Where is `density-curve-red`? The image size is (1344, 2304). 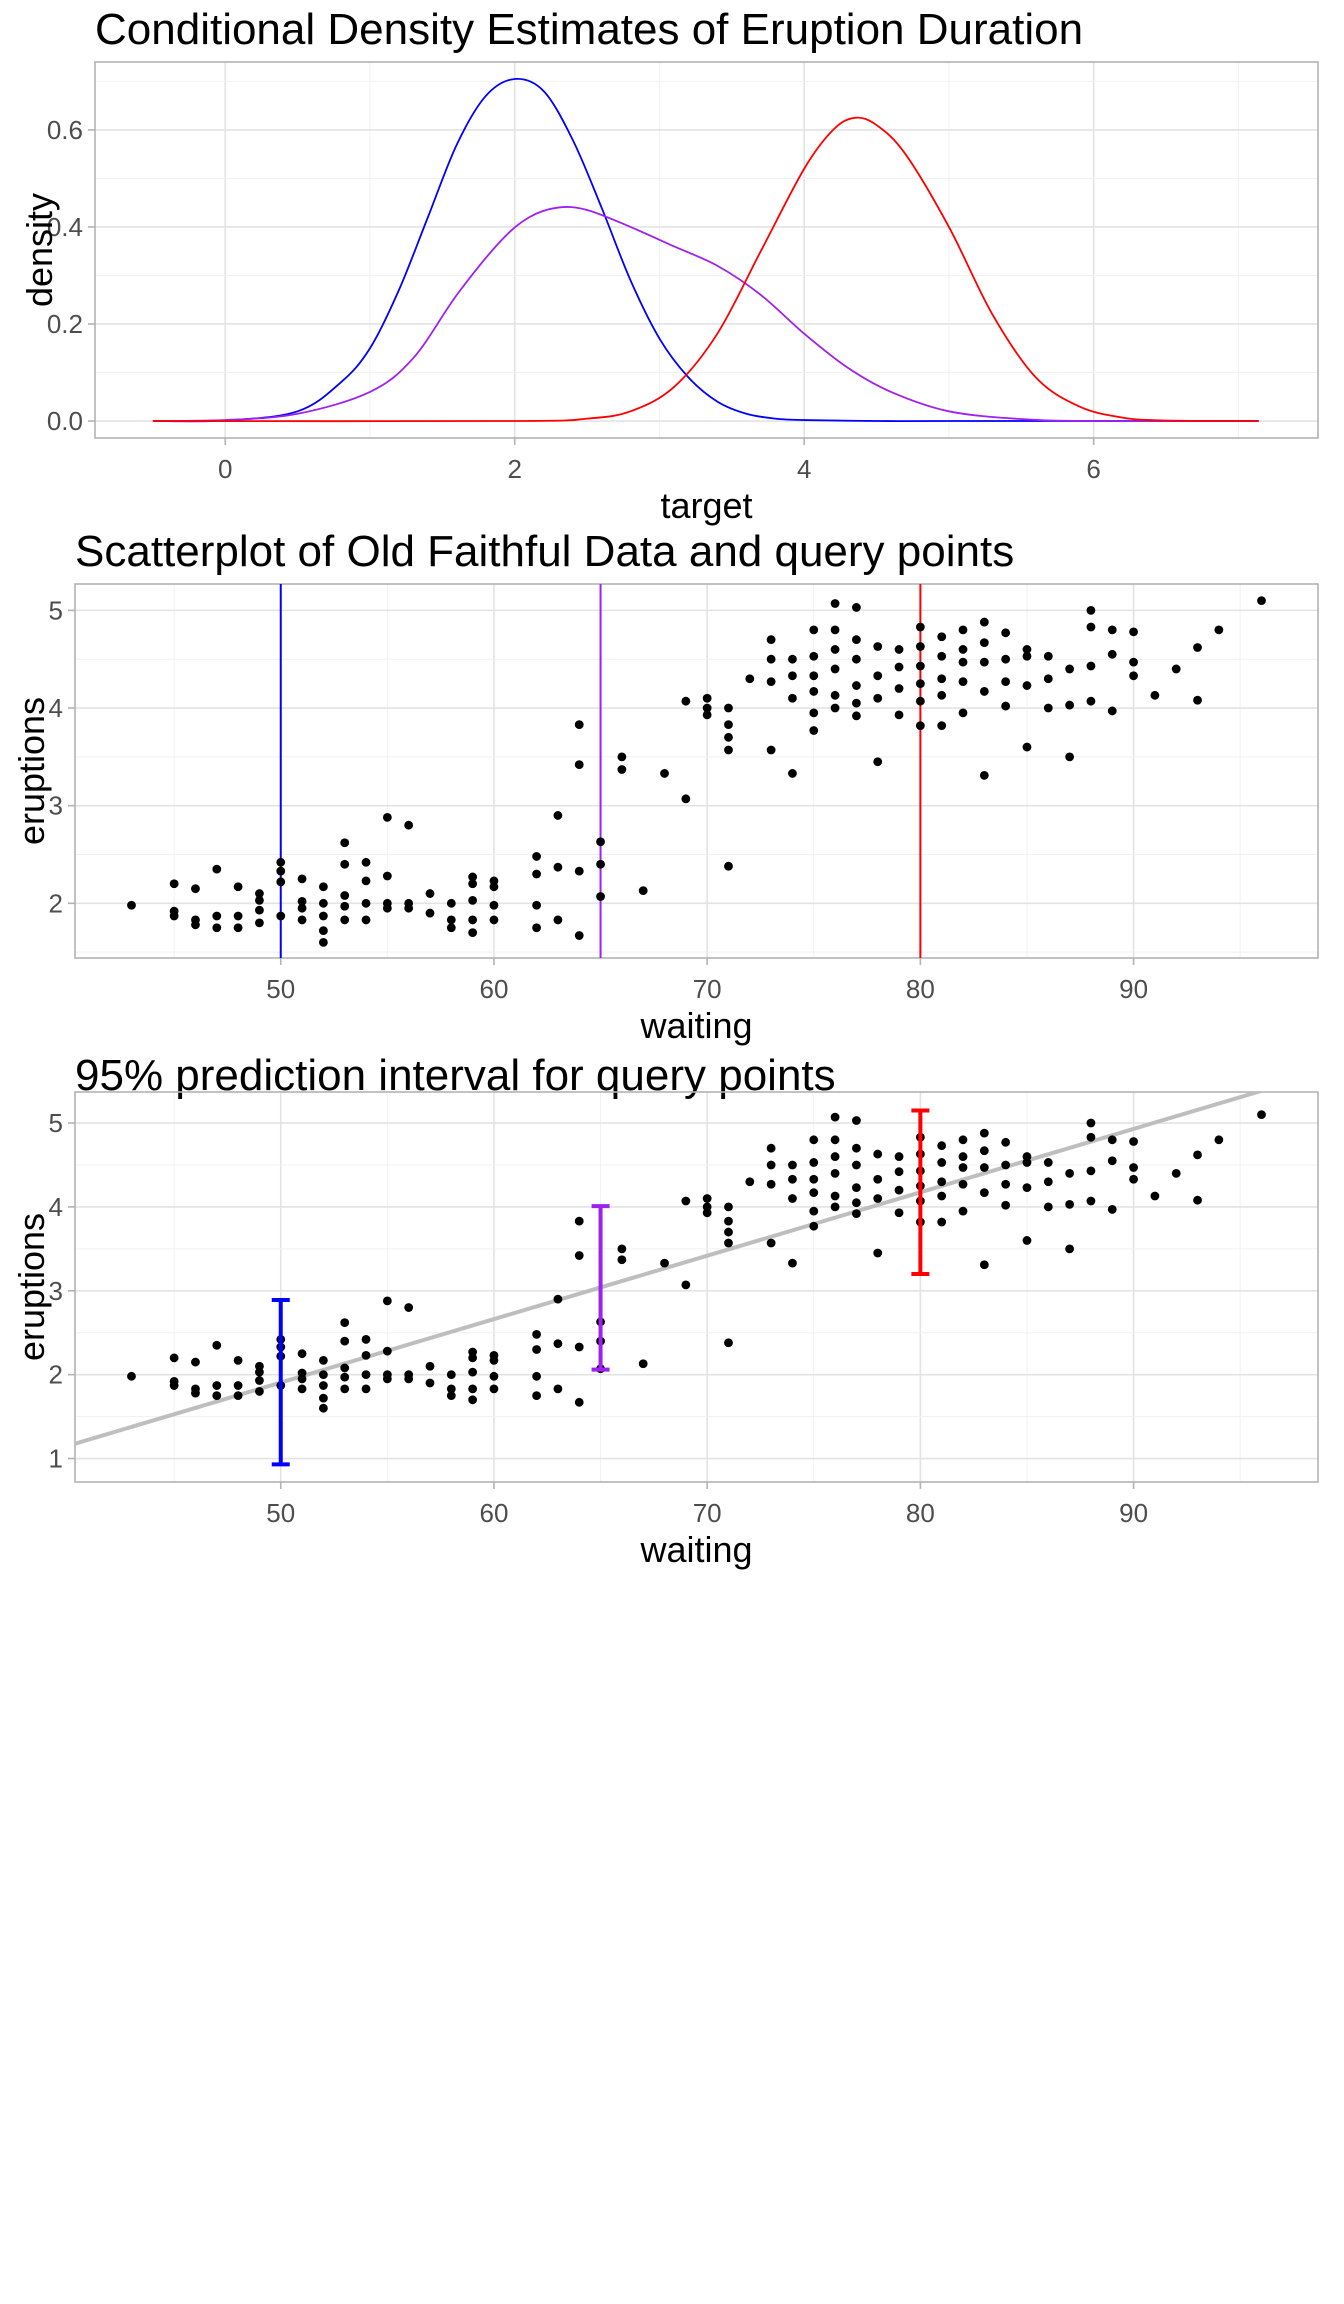 density-curve-red is located at coordinates (705, 269).